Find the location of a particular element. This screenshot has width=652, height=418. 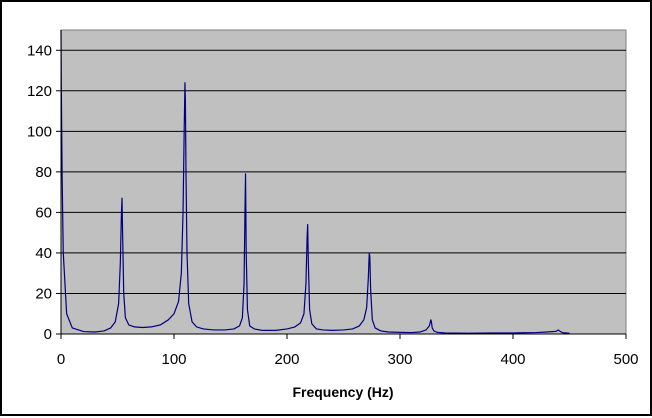

y-tick-label-0: 0 is located at coordinates (48, 334).